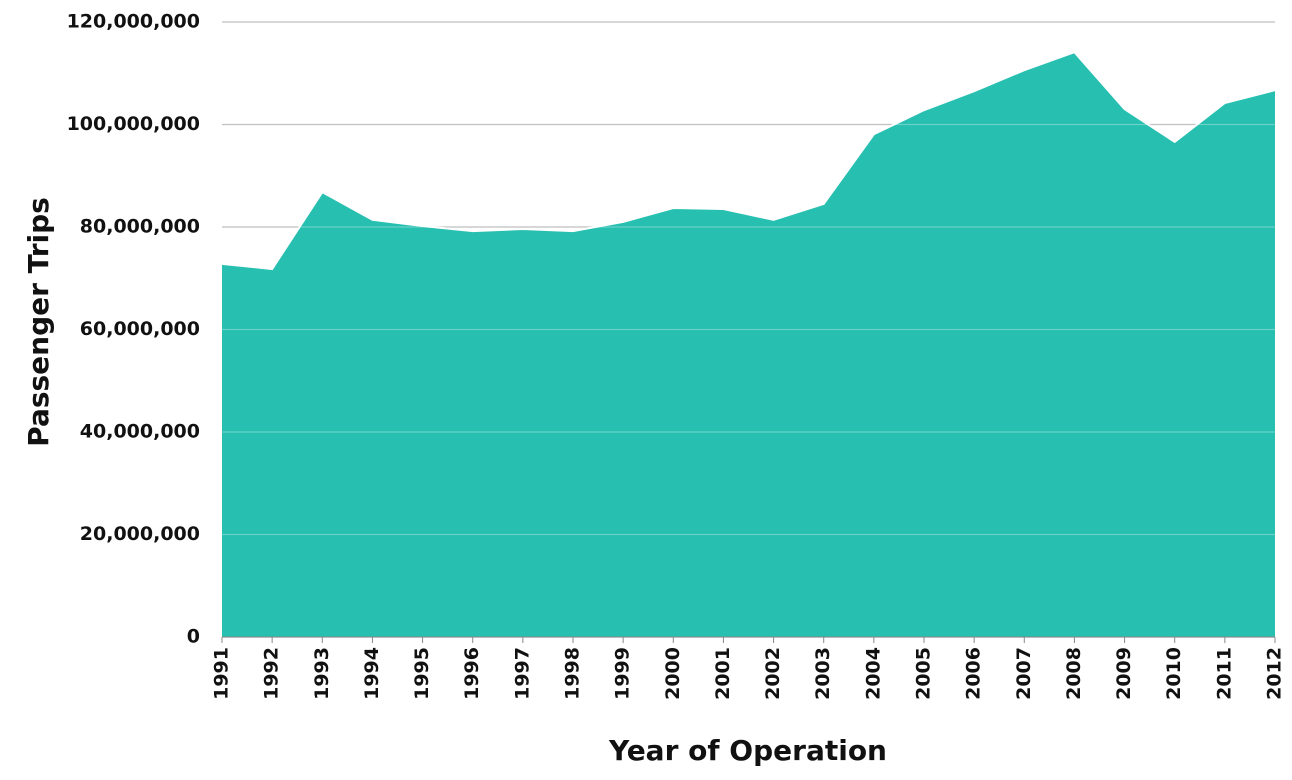 The image size is (1292, 780). Describe the element at coordinates (133, 124) in the screenshot. I see `y-tick-label: 100,000,000` at that location.